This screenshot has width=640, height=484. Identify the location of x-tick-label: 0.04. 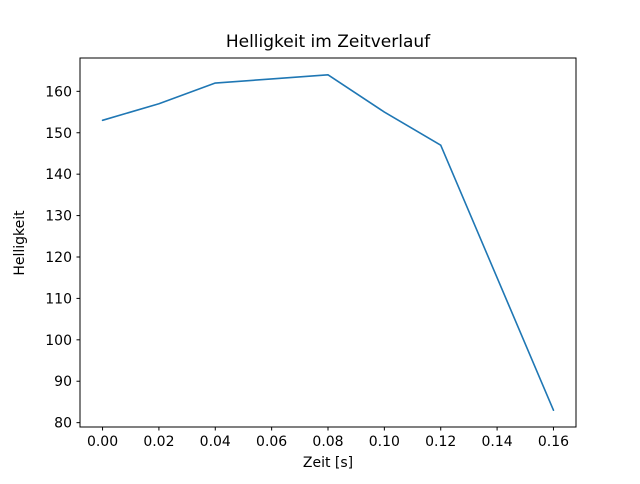
(215, 442).